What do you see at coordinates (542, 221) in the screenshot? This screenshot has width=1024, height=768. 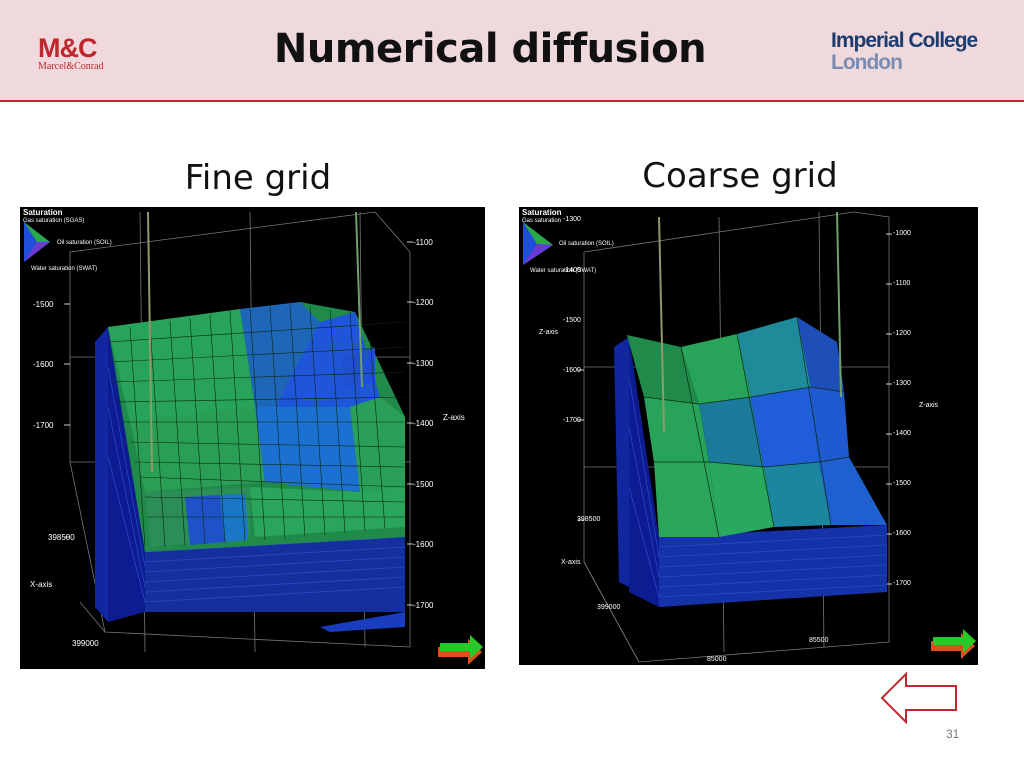 I see `legend-gas: Gas saturation` at bounding box center [542, 221].